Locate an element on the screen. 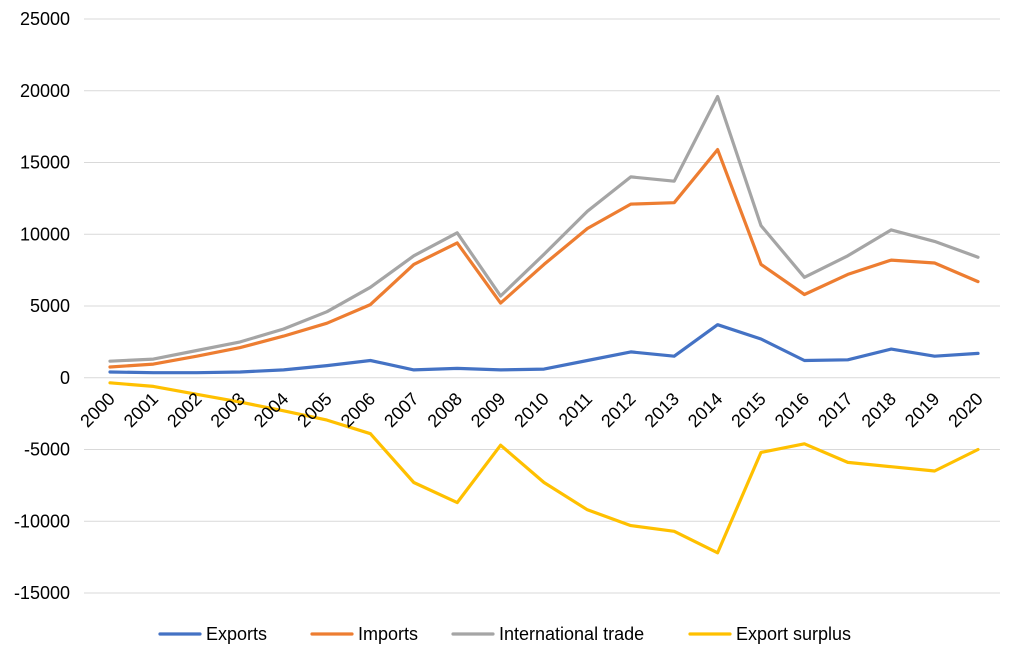  x-tick-label: 2012 is located at coordinates (618, 410).